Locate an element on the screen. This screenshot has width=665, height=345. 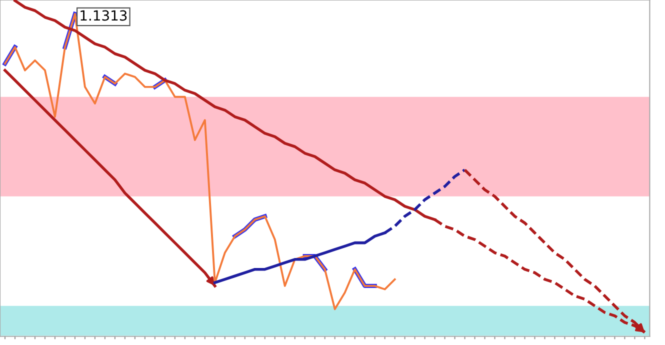
annotation: 1.1313 is located at coordinates (103, 15).